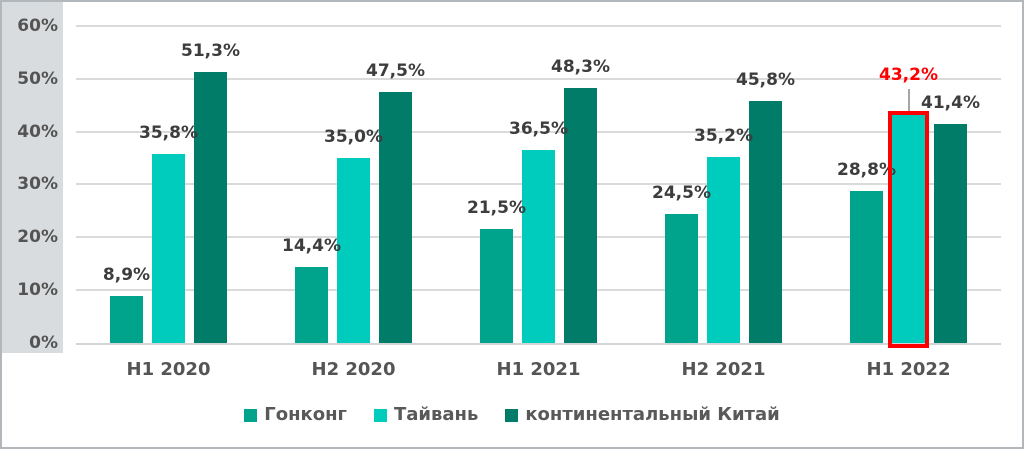  I want to click on x-category-label: H1 2020, so click(168, 369).